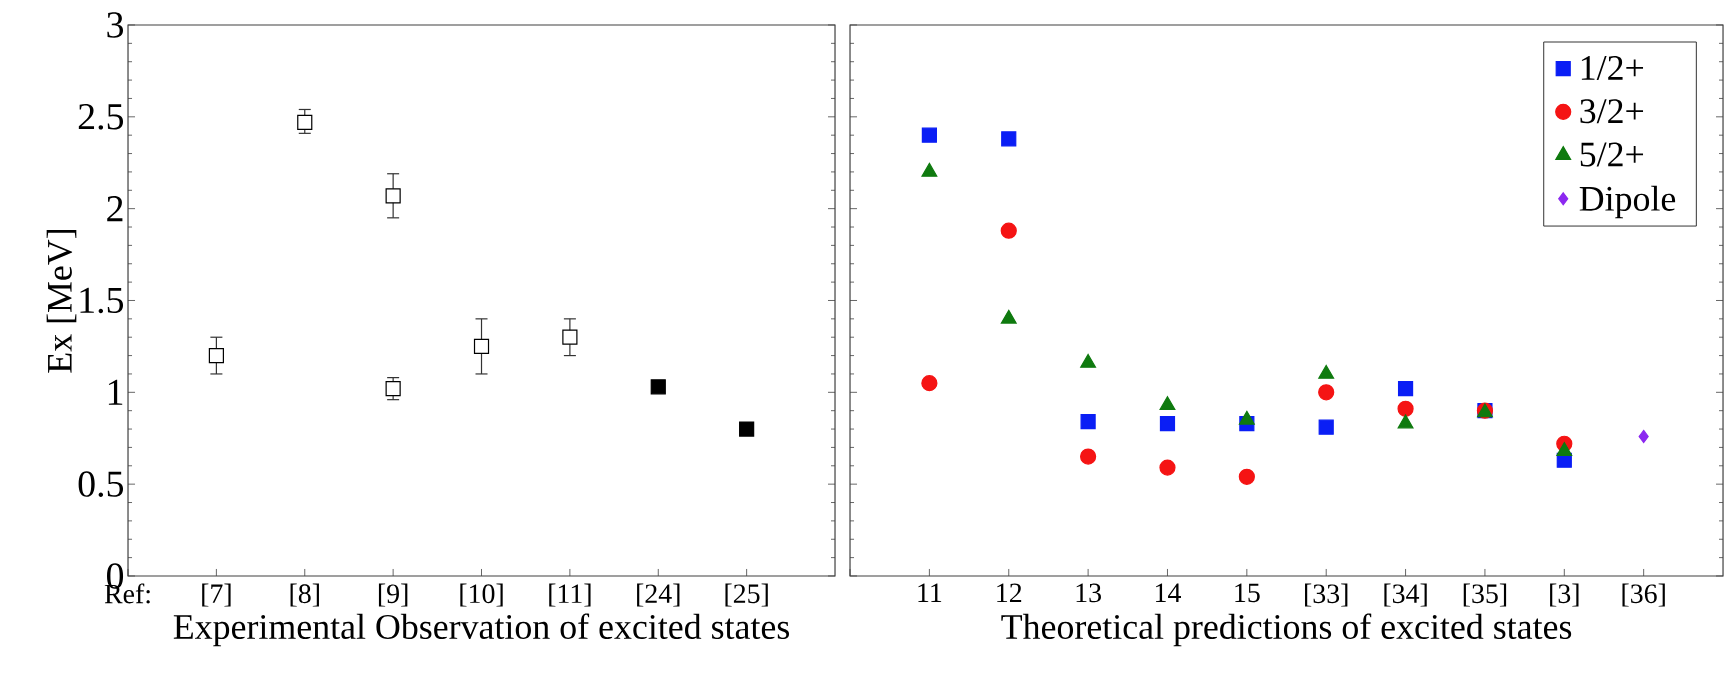 The width and height of the screenshot is (1725, 681). I want to click on x-axis-title: Theoretical predictions of excited states, so click(1286, 630).